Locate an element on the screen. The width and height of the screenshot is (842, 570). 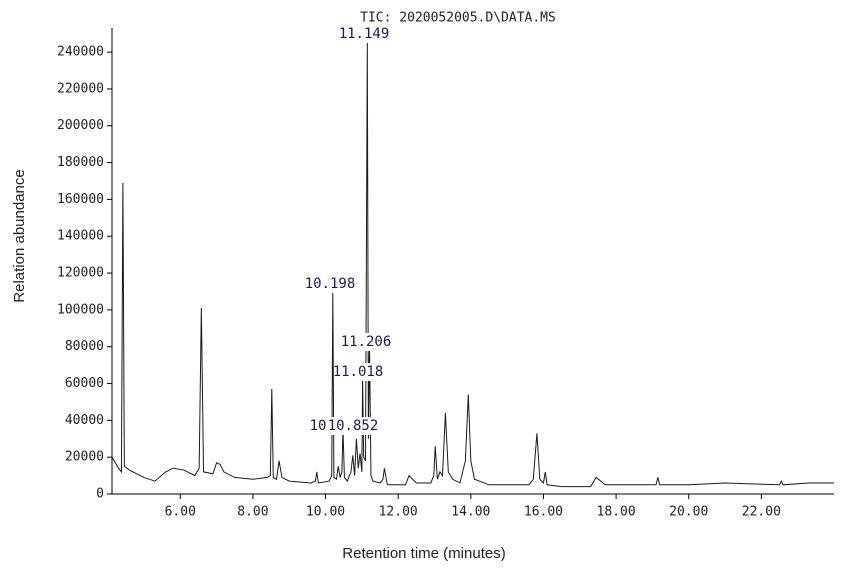
y-tick-label: 240000 is located at coordinates (80, 52).